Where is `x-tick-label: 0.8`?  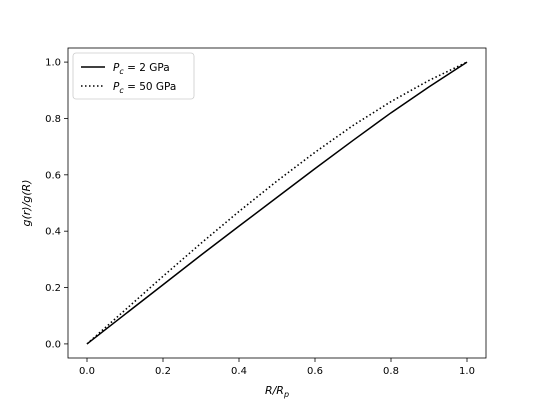 x-tick-label: 0.8 is located at coordinates (391, 371).